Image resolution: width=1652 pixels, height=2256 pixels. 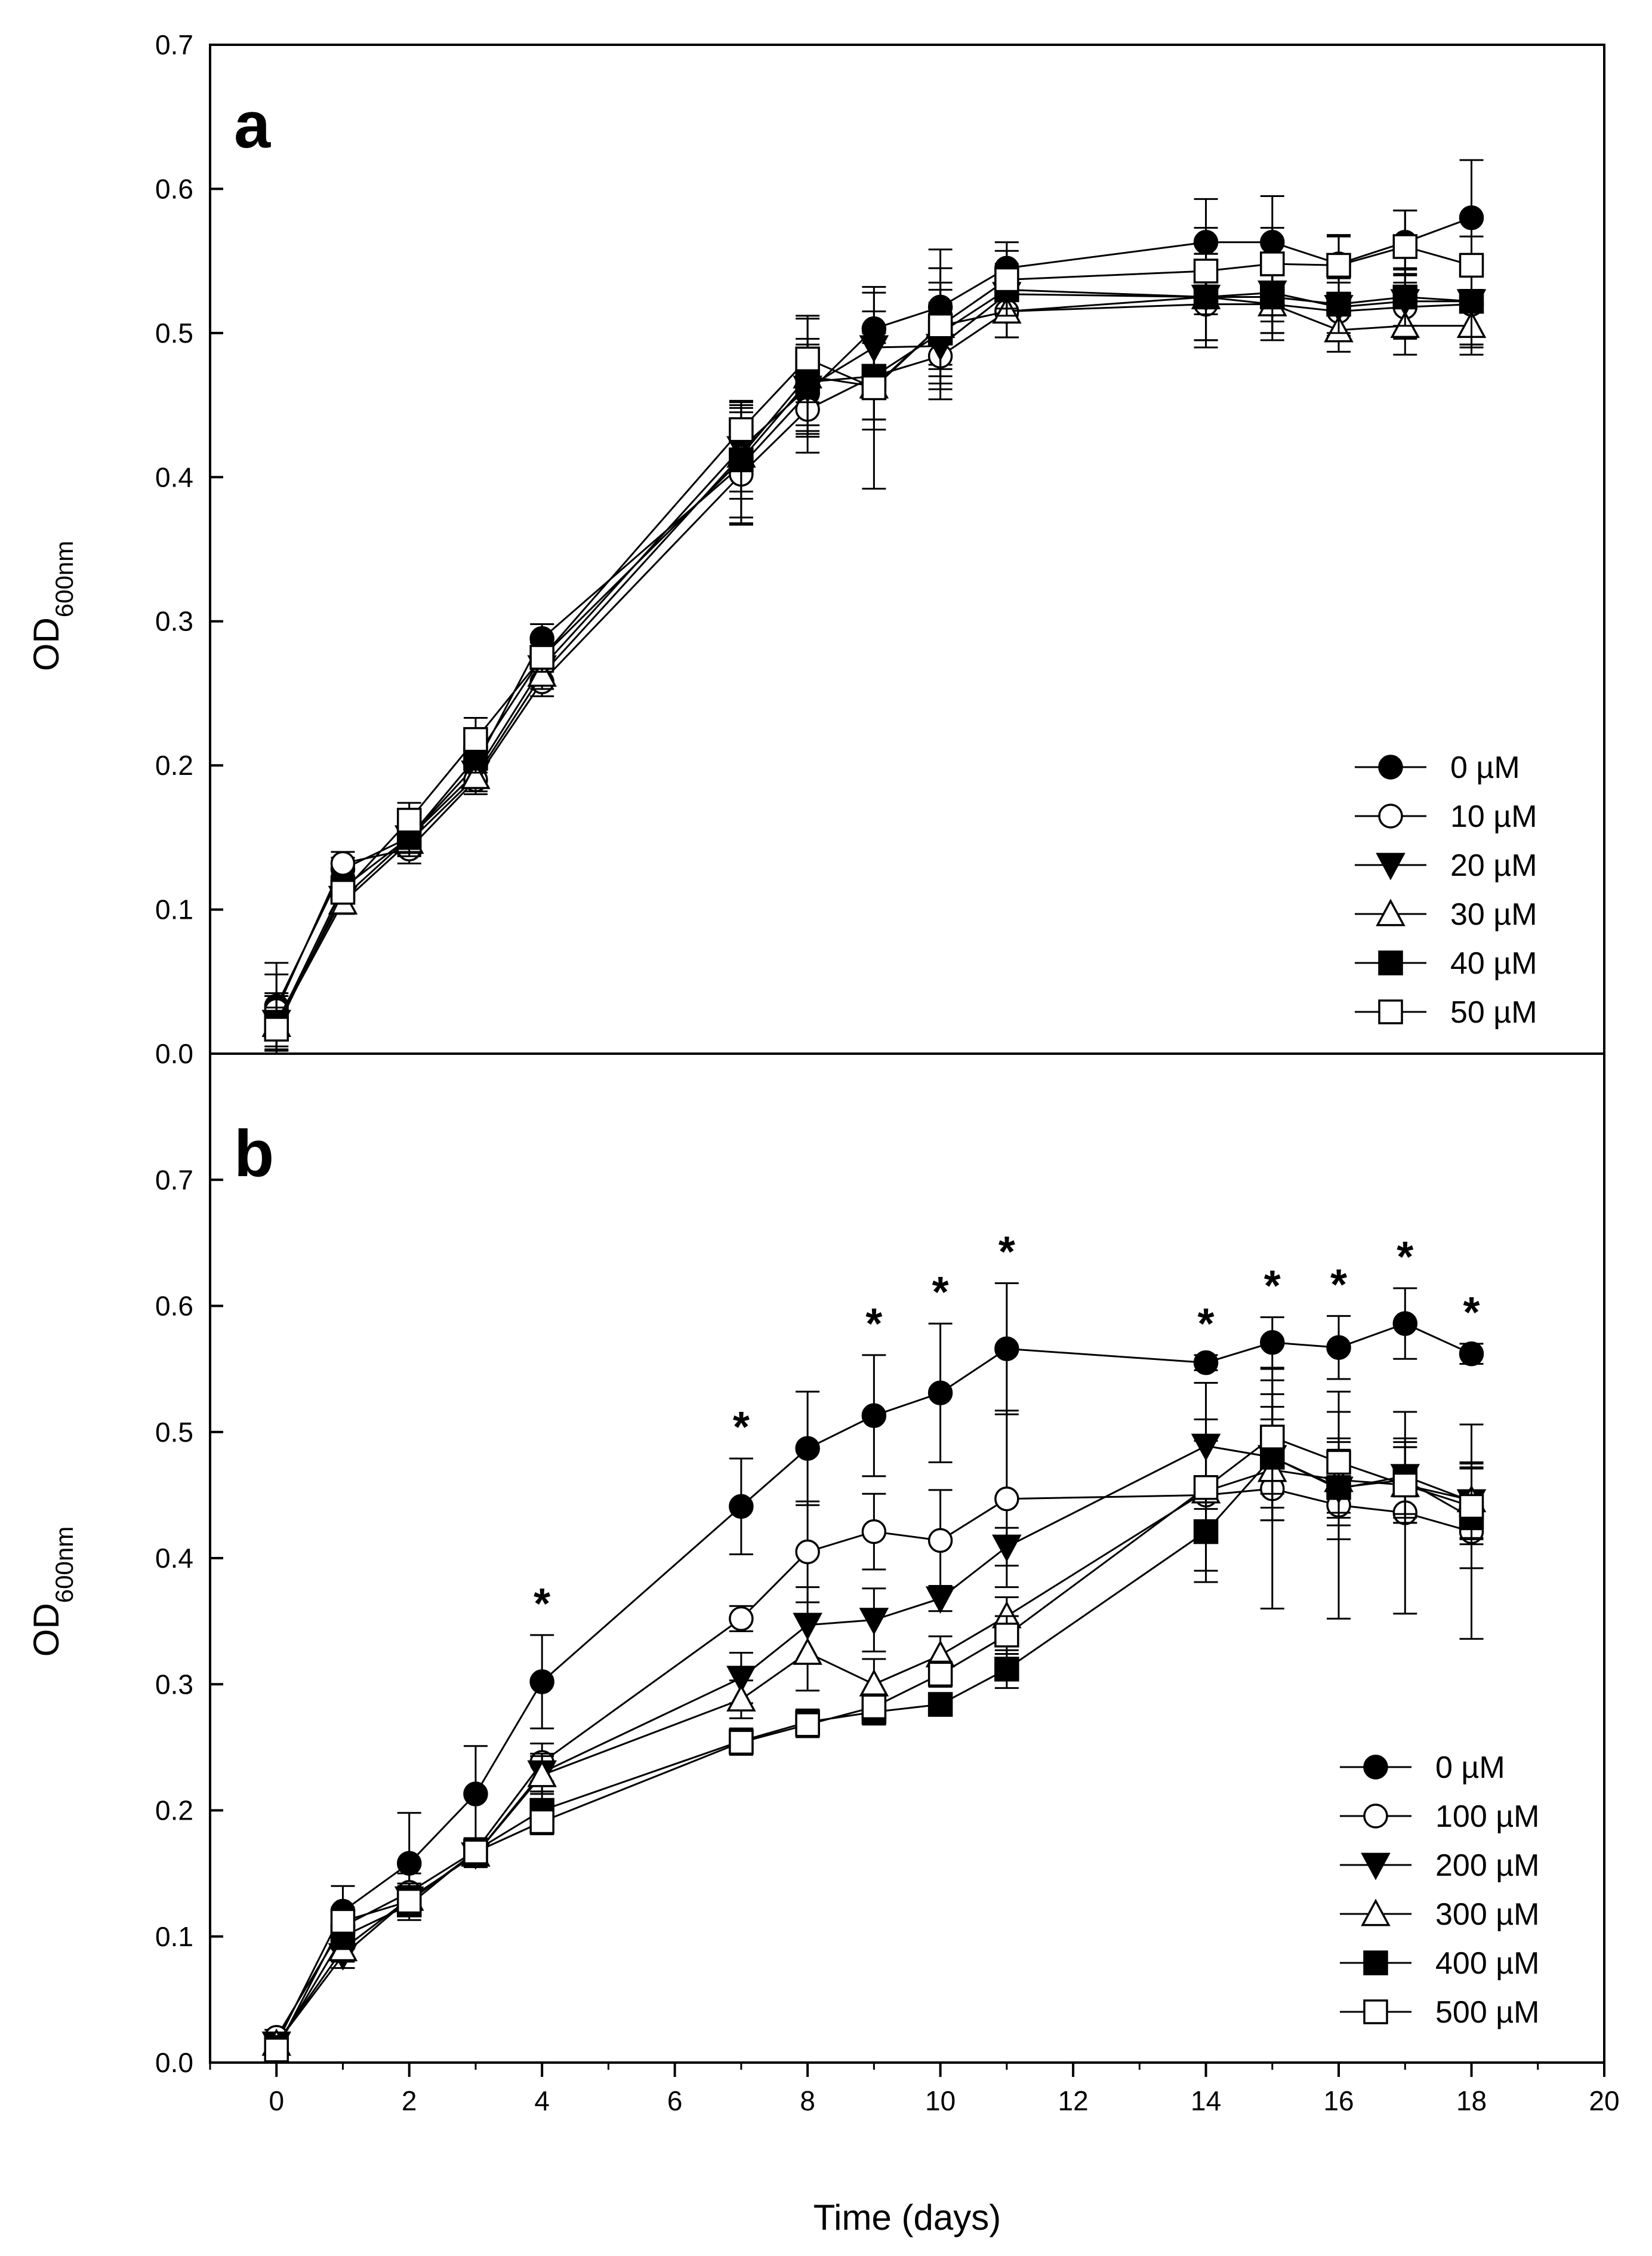 I want to click on panel-a-legend-label: 40 µM, so click(x=1493, y=963).